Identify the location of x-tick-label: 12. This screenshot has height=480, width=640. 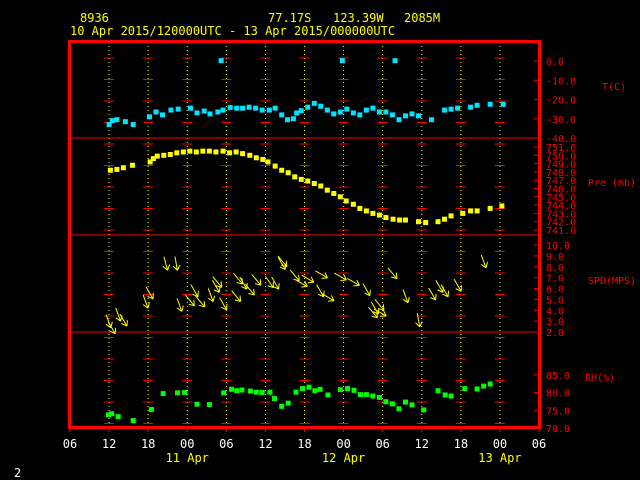
(265, 444).